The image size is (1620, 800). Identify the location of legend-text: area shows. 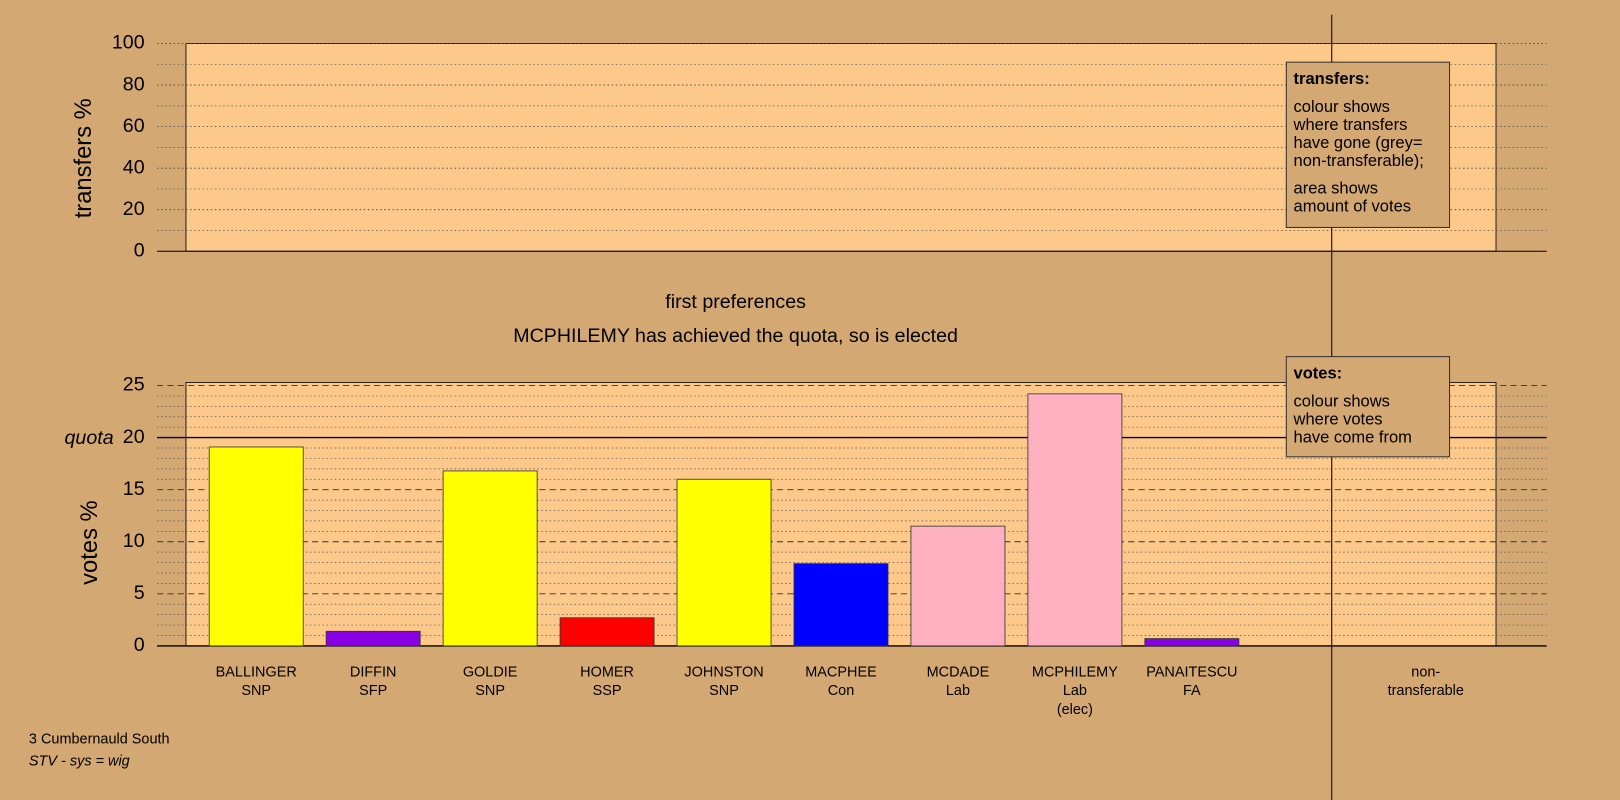
(1336, 188).